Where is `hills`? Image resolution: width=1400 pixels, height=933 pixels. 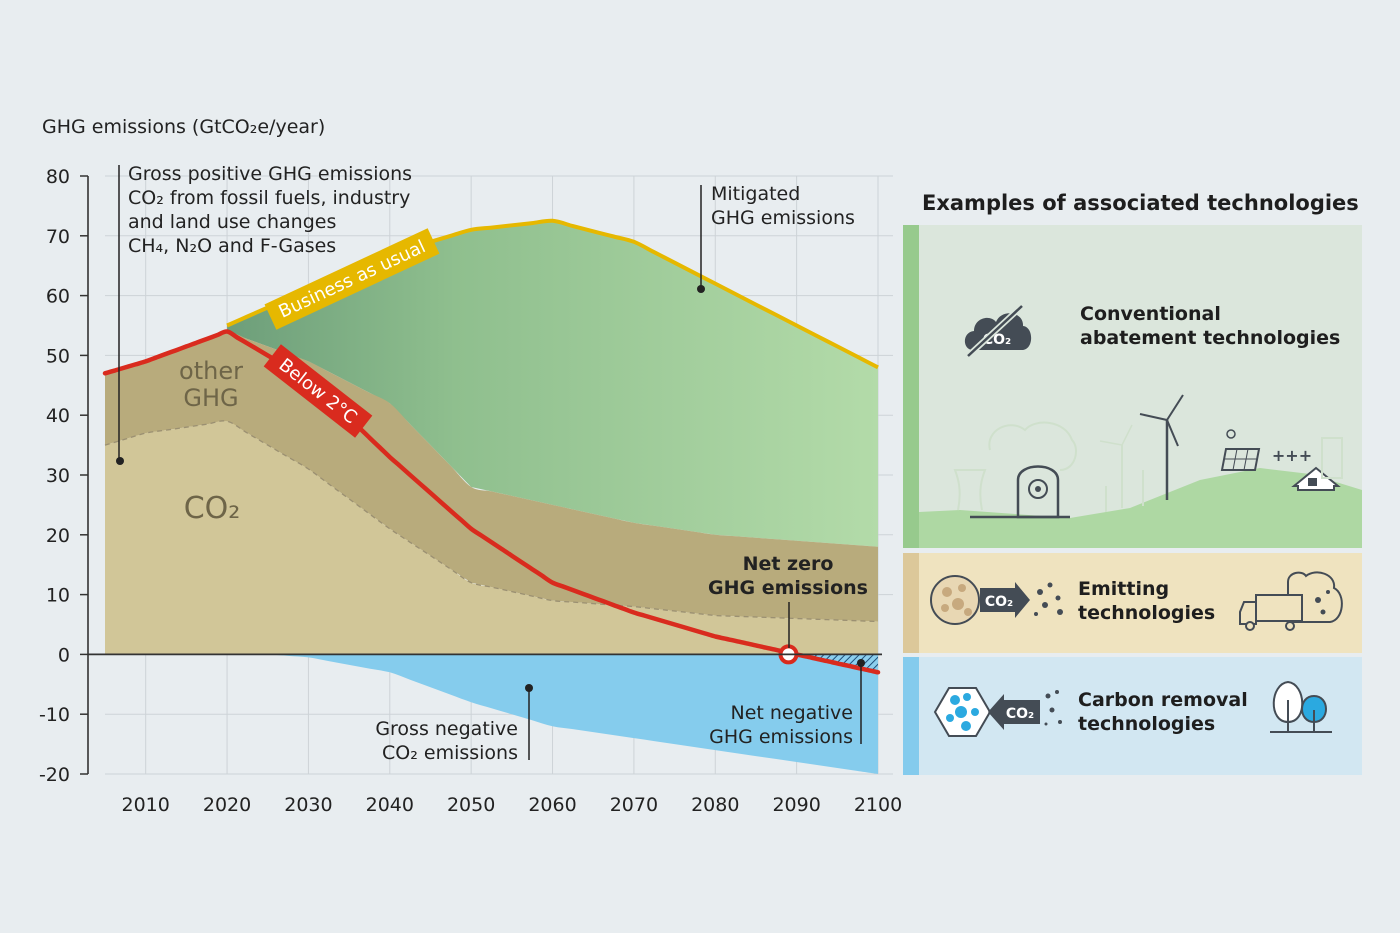
hills is located at coordinates (1140, 508).